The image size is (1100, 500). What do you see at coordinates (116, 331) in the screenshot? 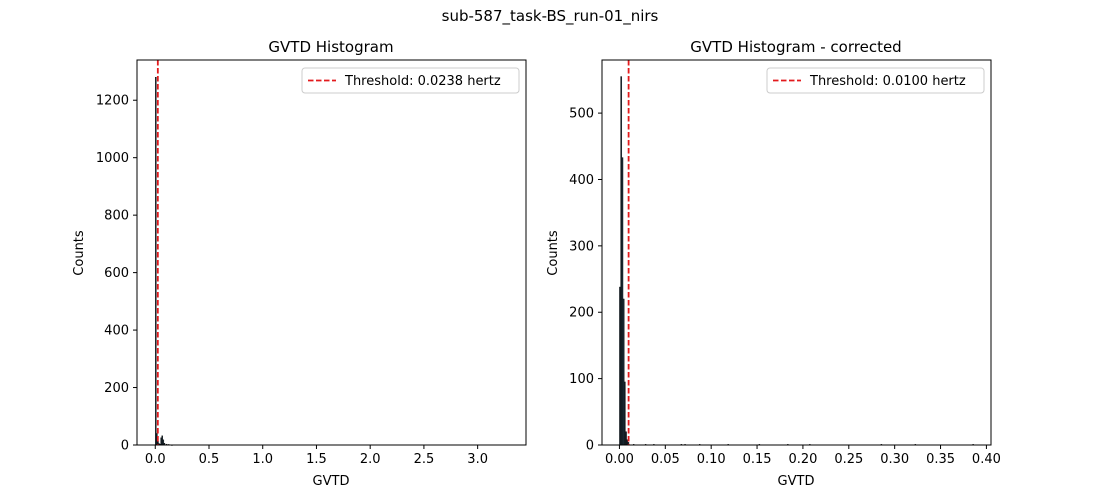
I see `left-y-tick-label-2: 400` at bounding box center [116, 331].